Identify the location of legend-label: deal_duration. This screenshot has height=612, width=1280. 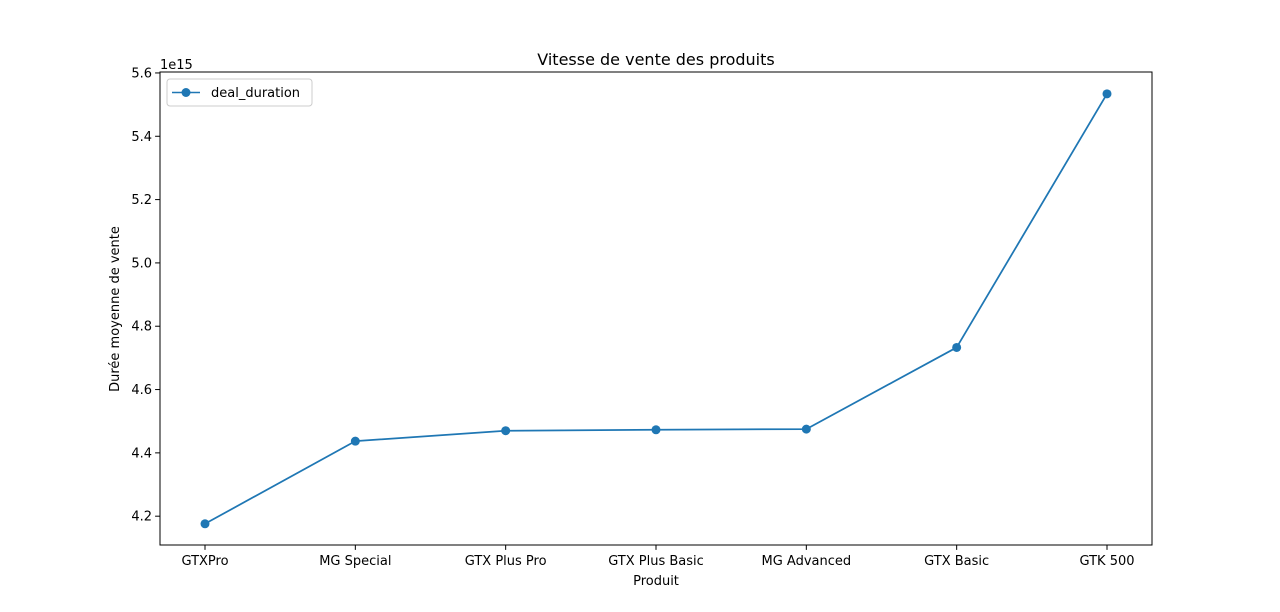
(255, 93).